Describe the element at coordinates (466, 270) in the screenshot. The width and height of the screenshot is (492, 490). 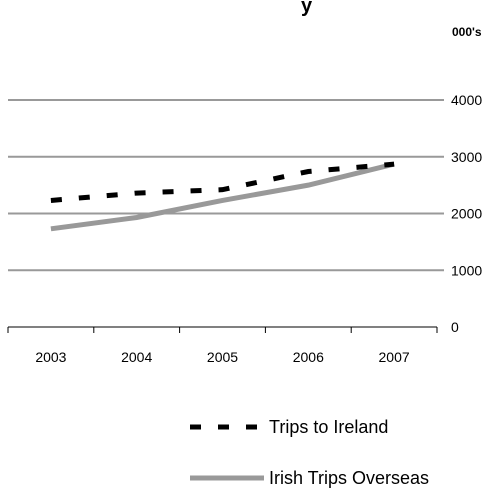
I see `y-tick-label: 1000` at that location.